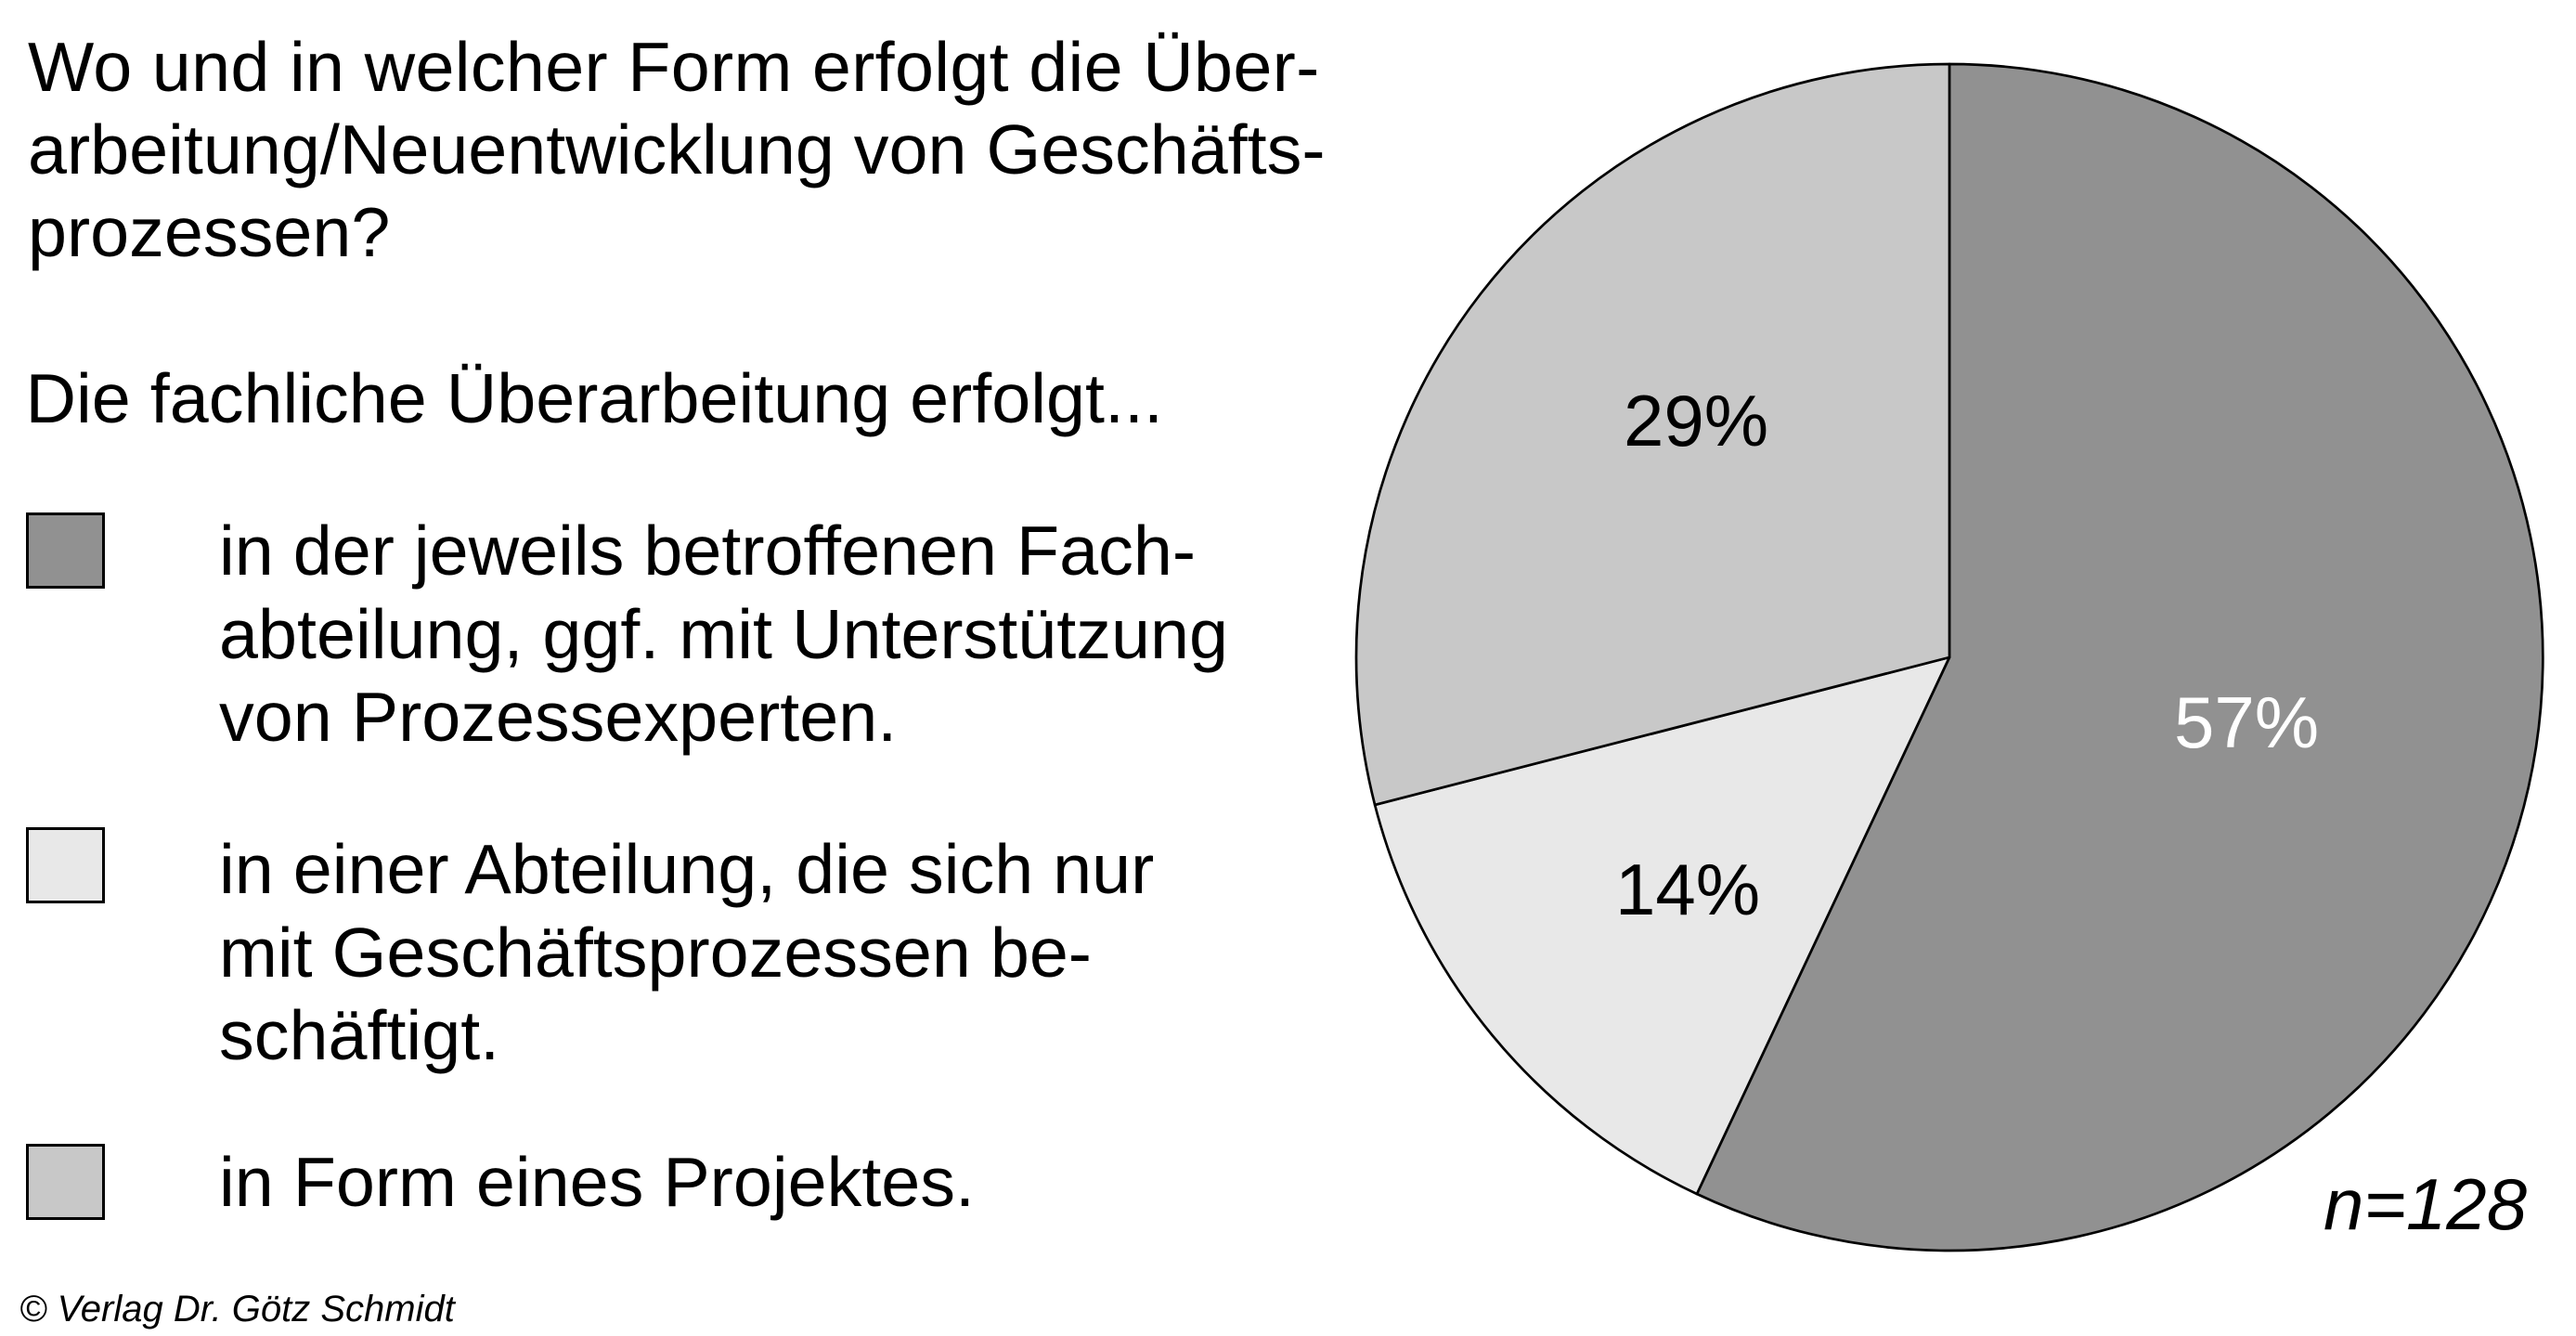  I want to click on svg-text: 29%, so click(1696, 420).